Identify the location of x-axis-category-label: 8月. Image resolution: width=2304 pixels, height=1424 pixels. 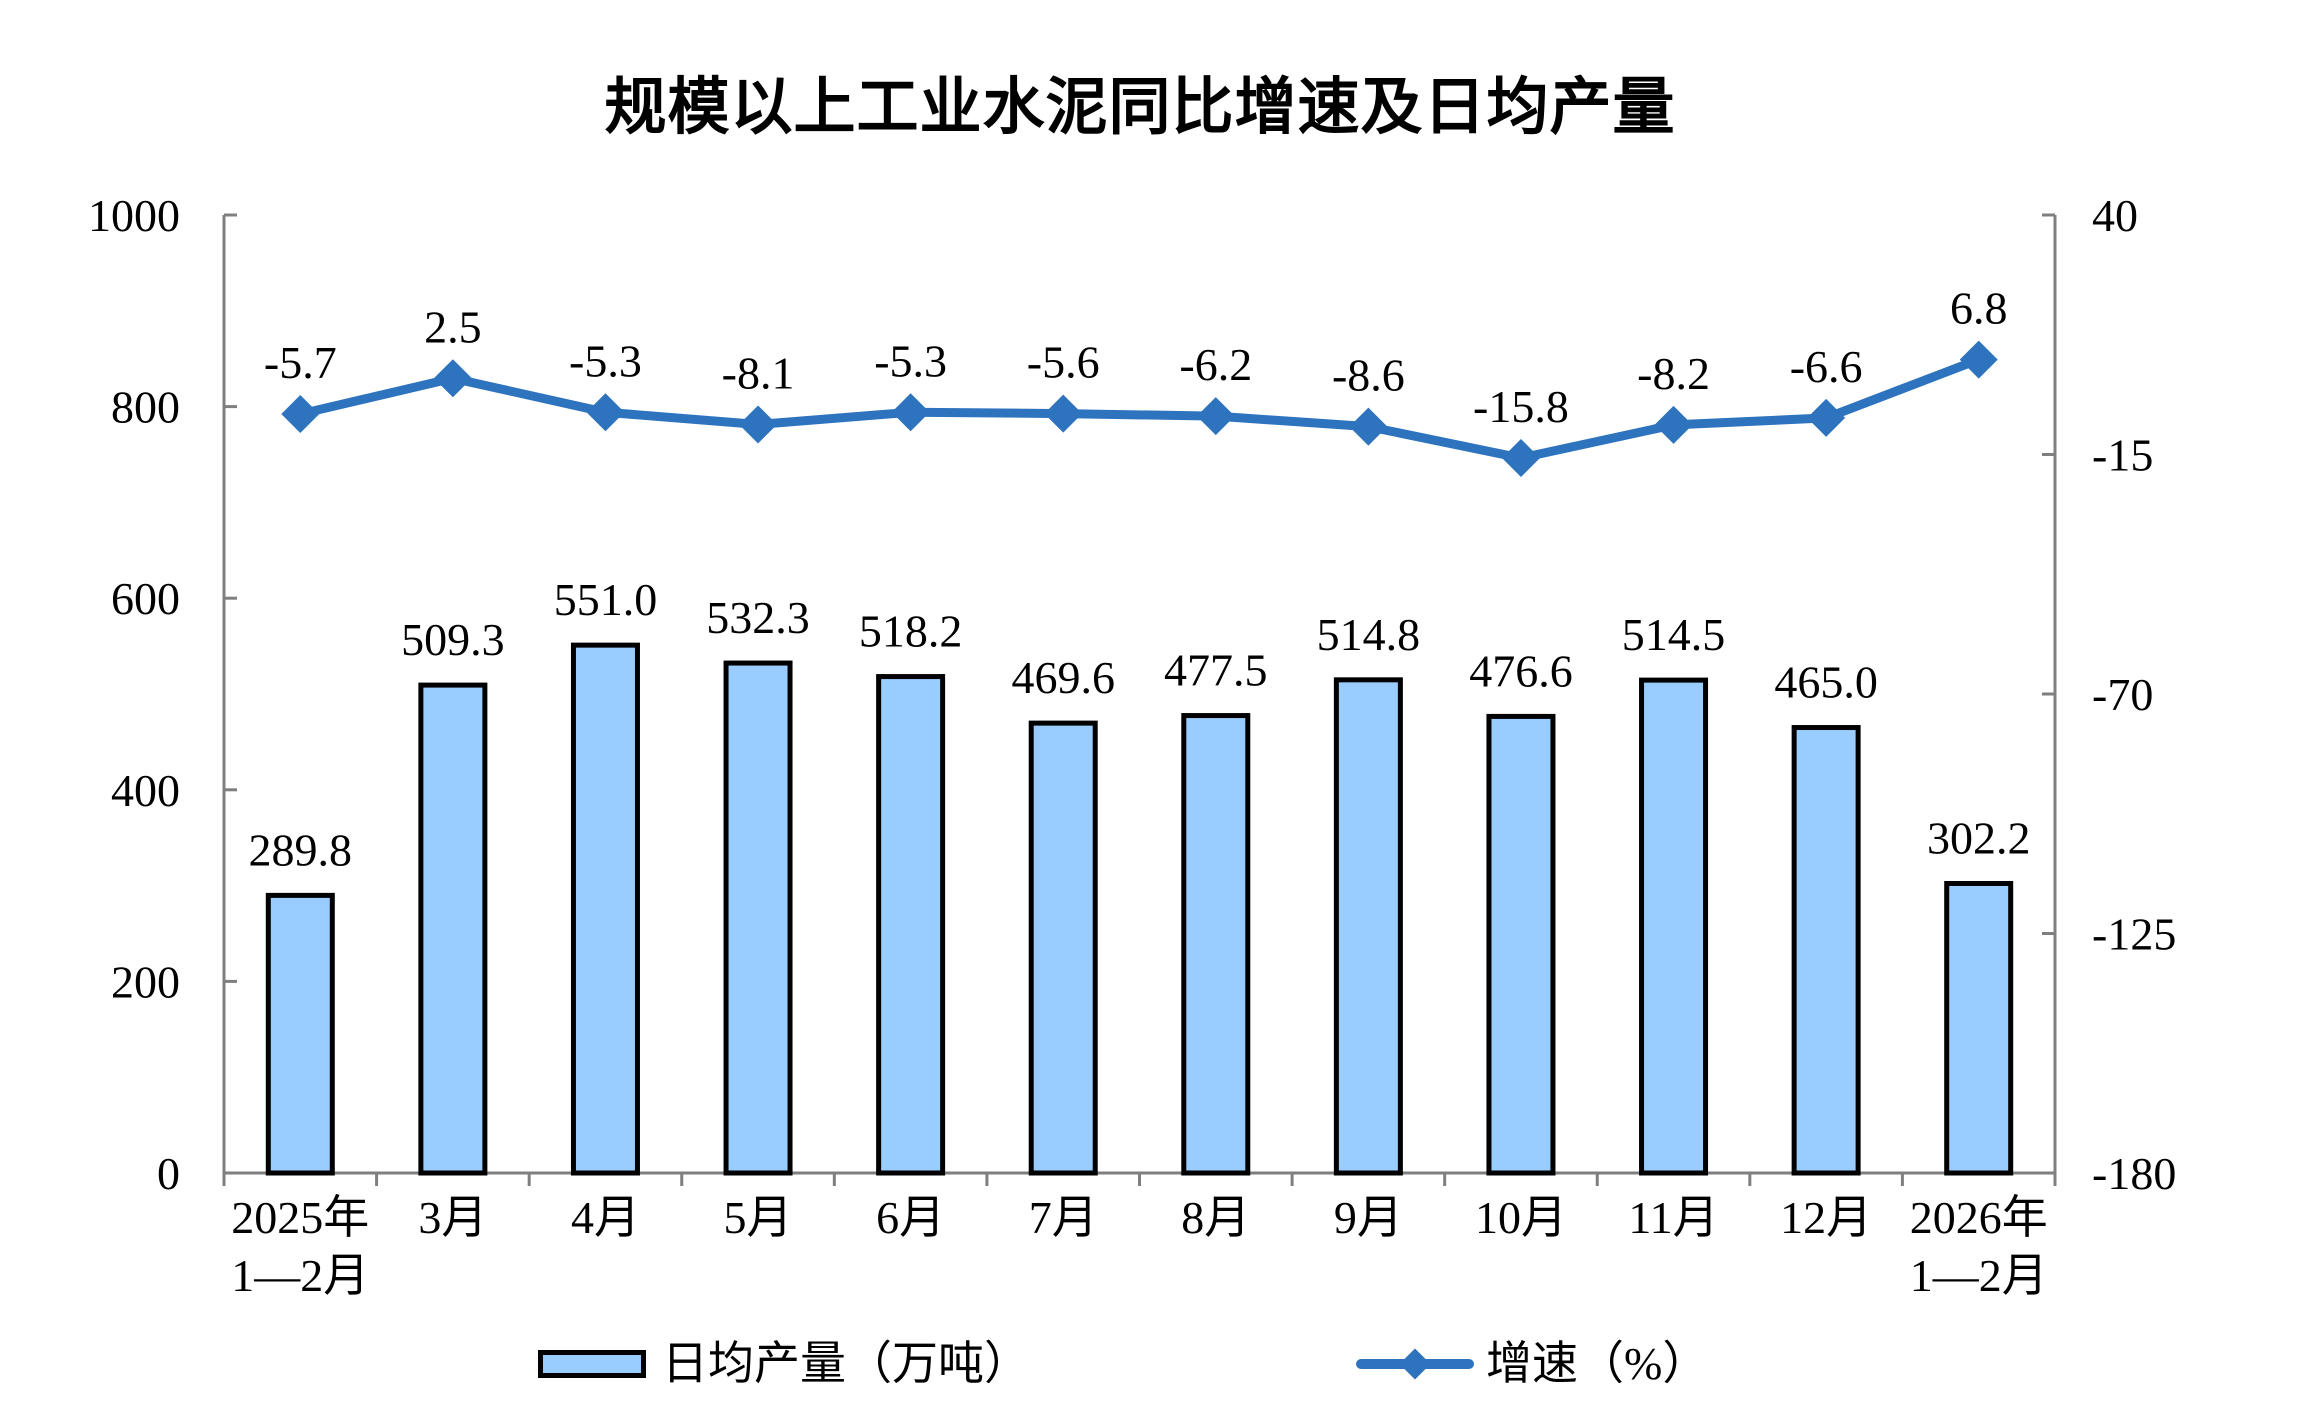
(1215, 1217).